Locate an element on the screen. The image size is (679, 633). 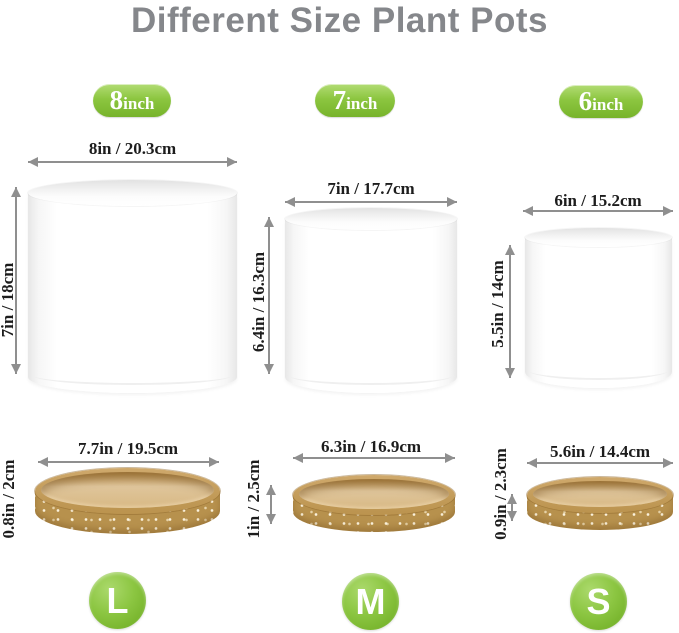
pot-medium-body is located at coordinates (371, 306).